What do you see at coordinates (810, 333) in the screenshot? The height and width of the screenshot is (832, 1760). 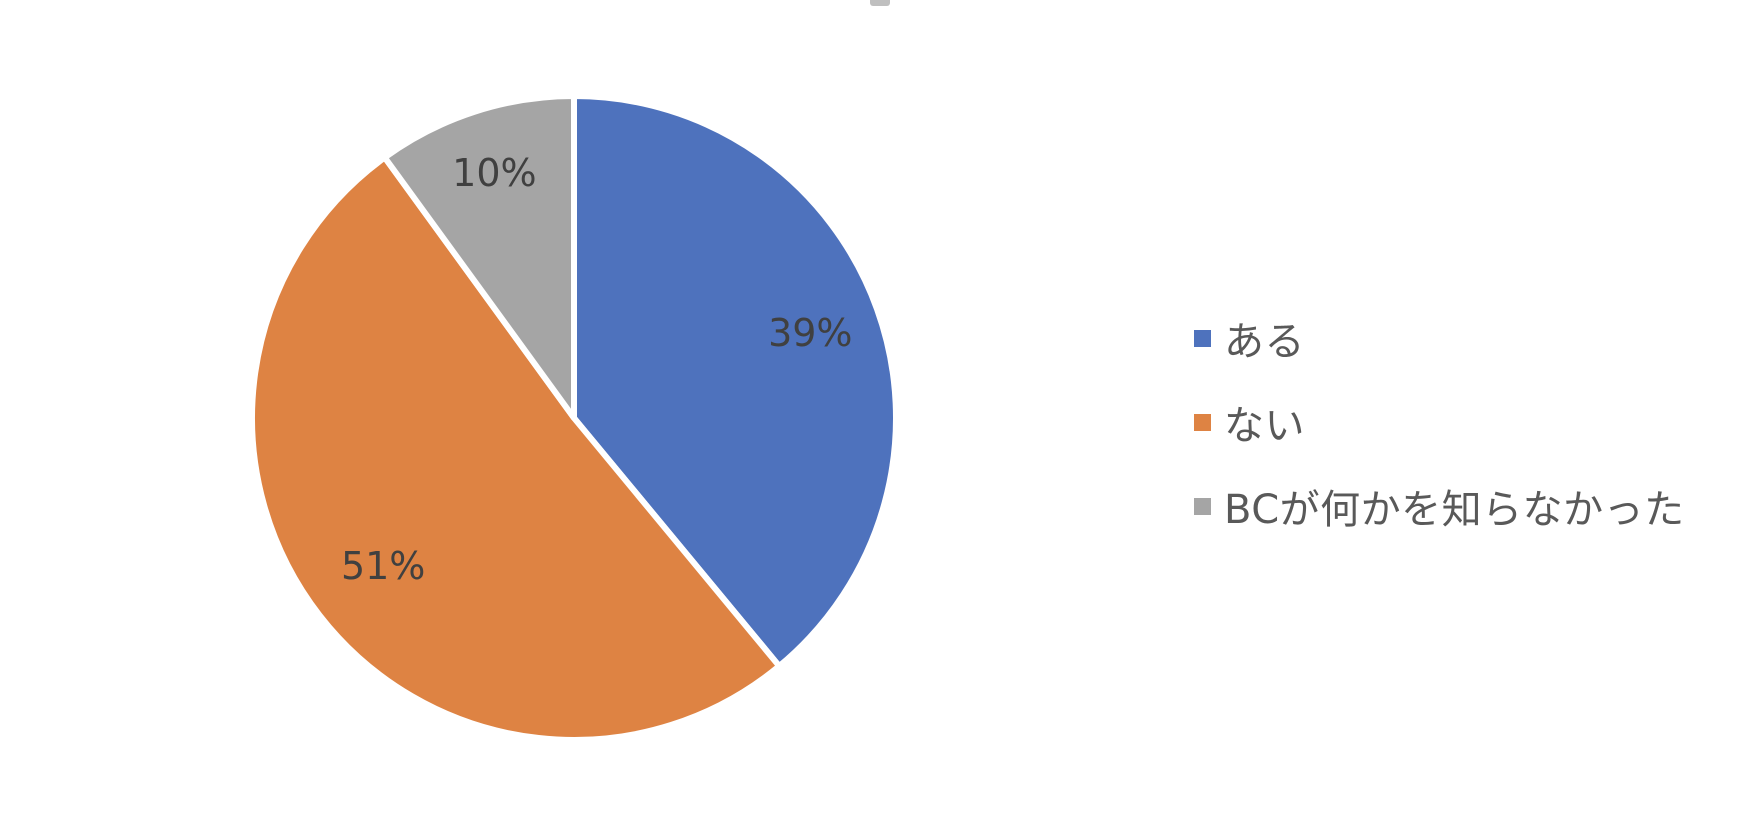 I see `pie-data-label-1: 39%` at bounding box center [810, 333].